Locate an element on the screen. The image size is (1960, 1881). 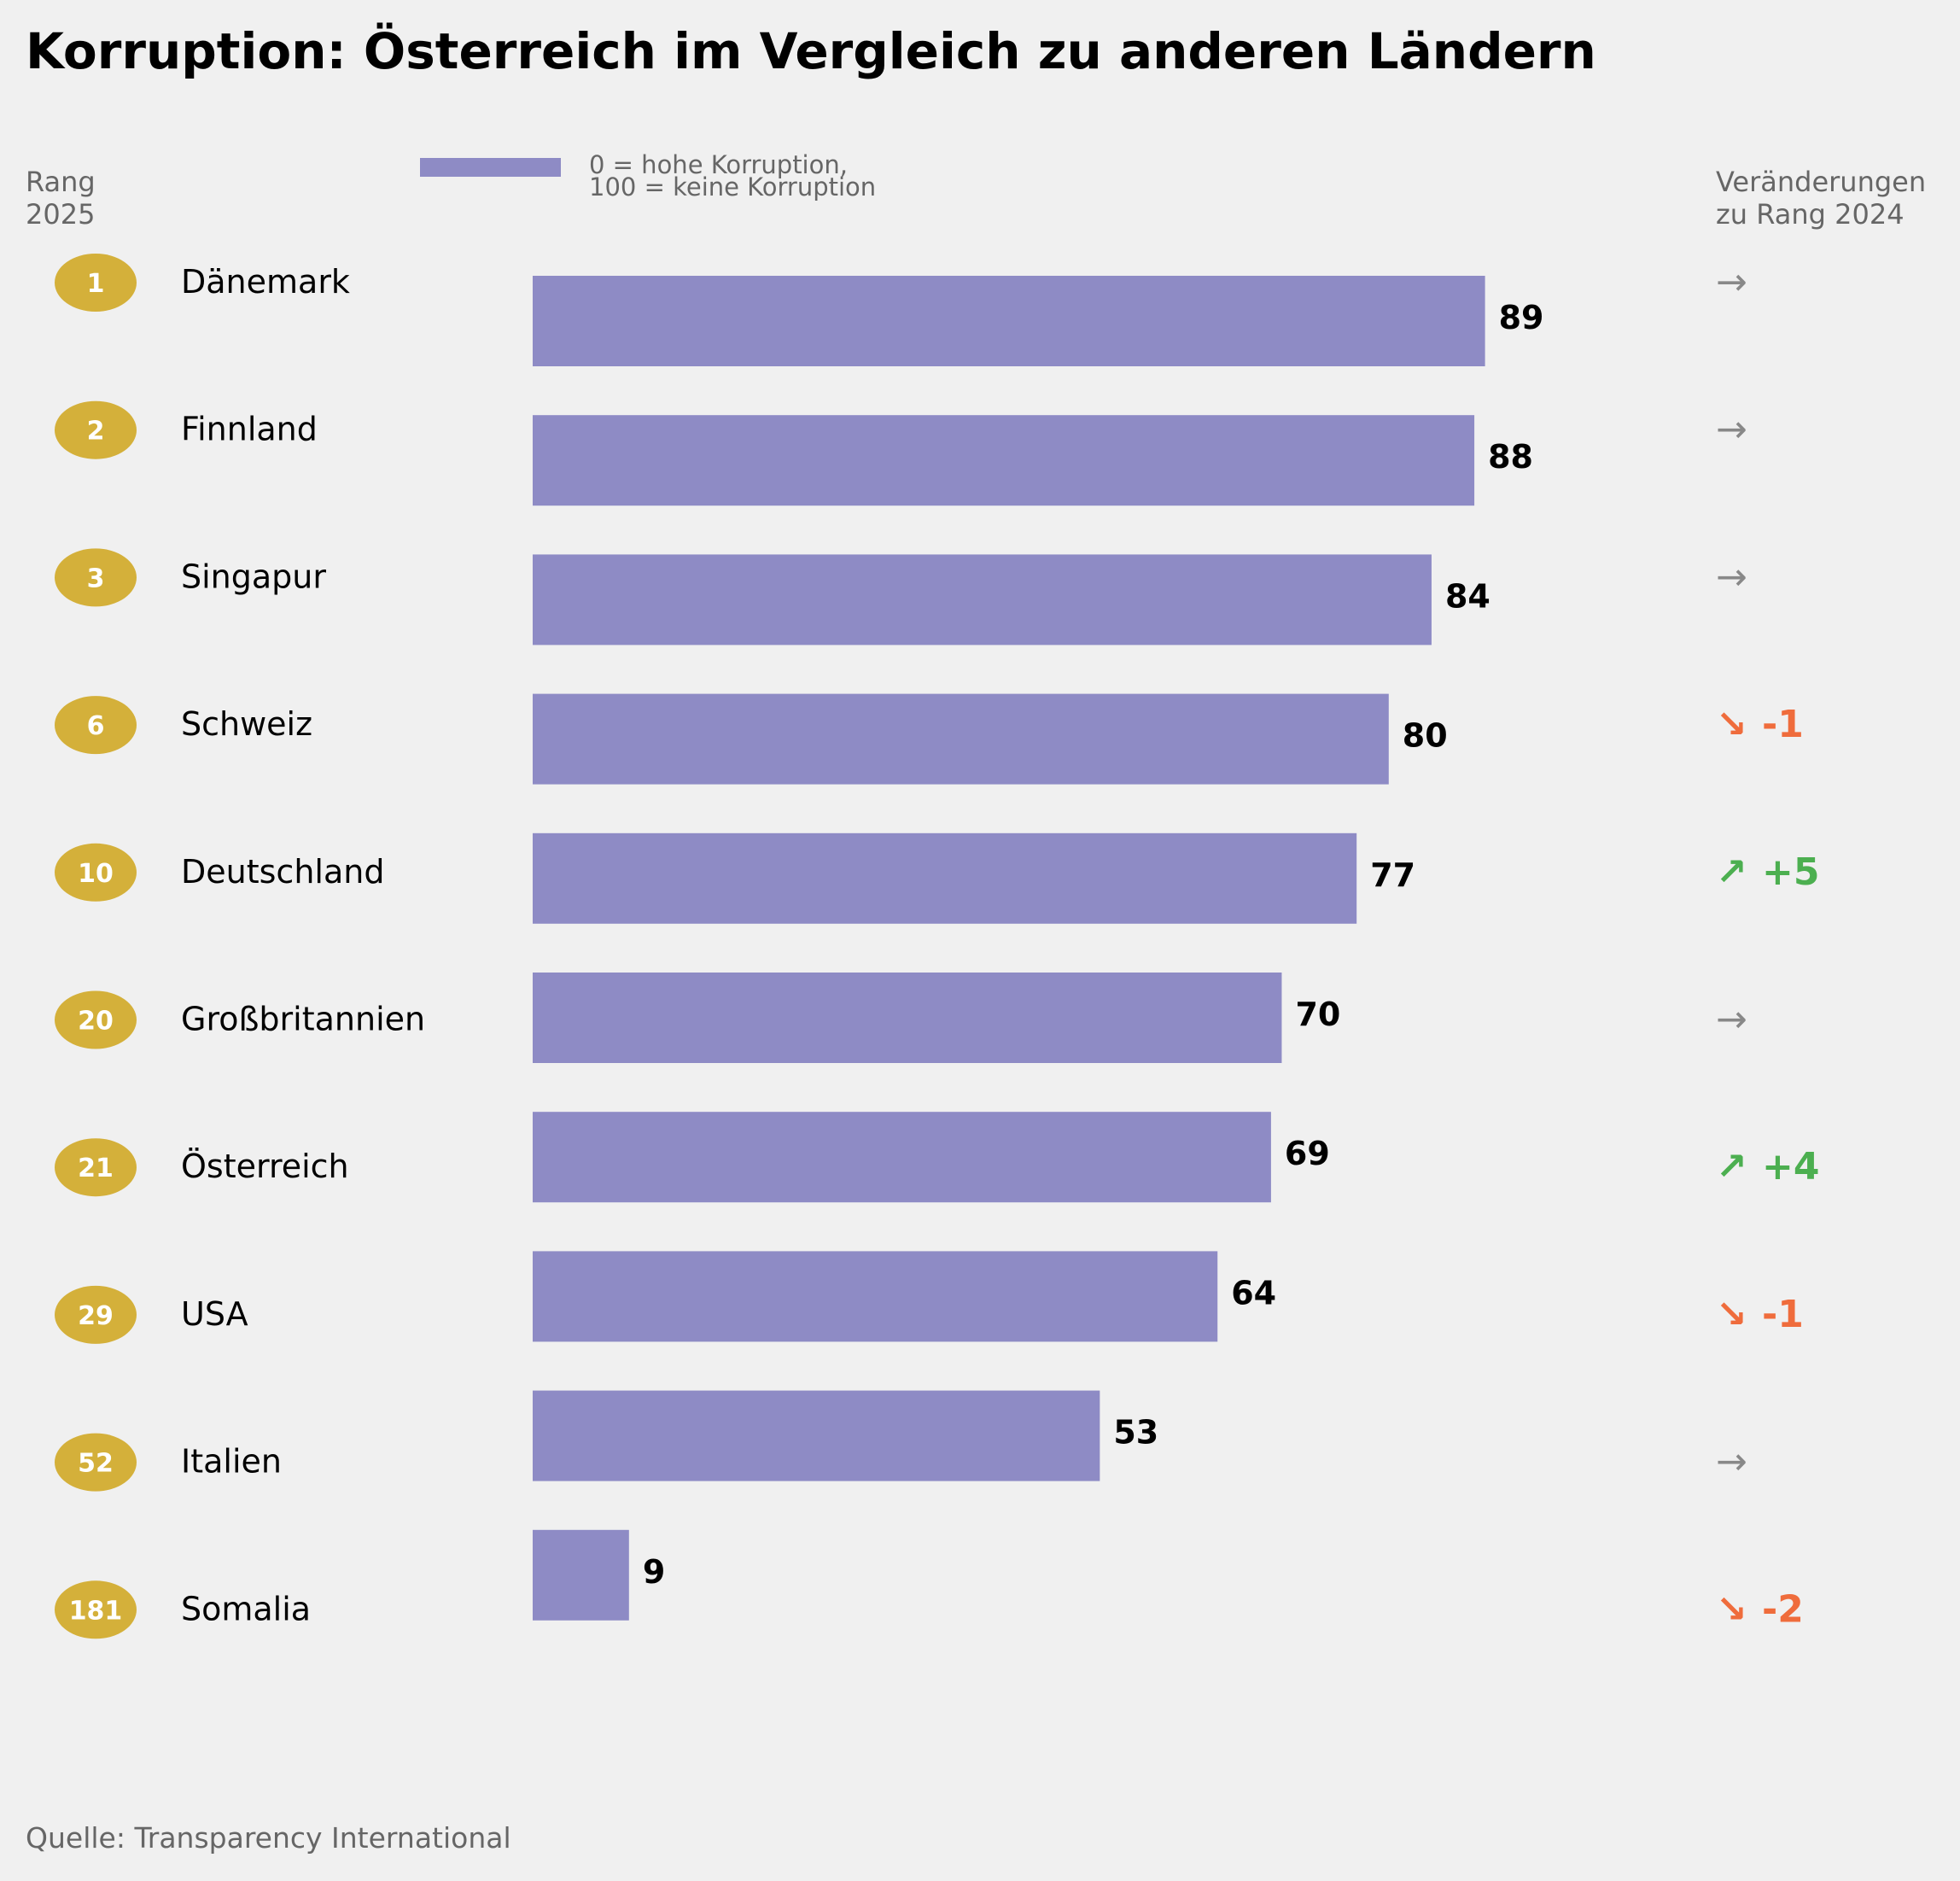
country-label: Großbritannien is located at coordinates (303, 1019).